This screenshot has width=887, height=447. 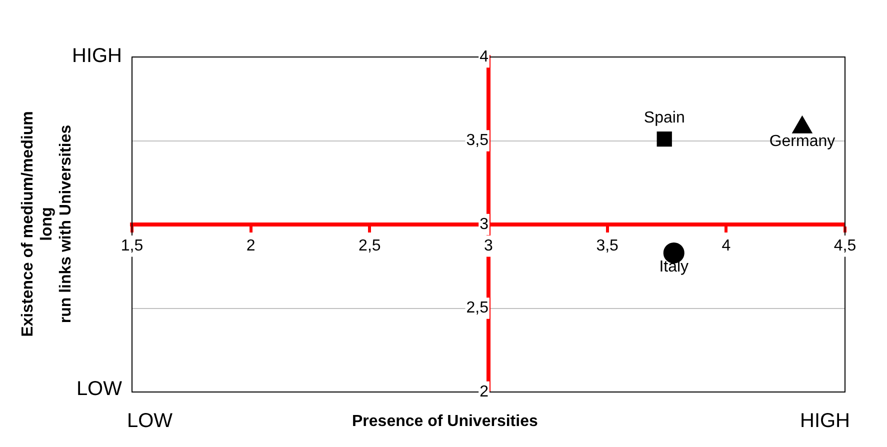 I want to click on series-label: Italy, so click(x=674, y=267).